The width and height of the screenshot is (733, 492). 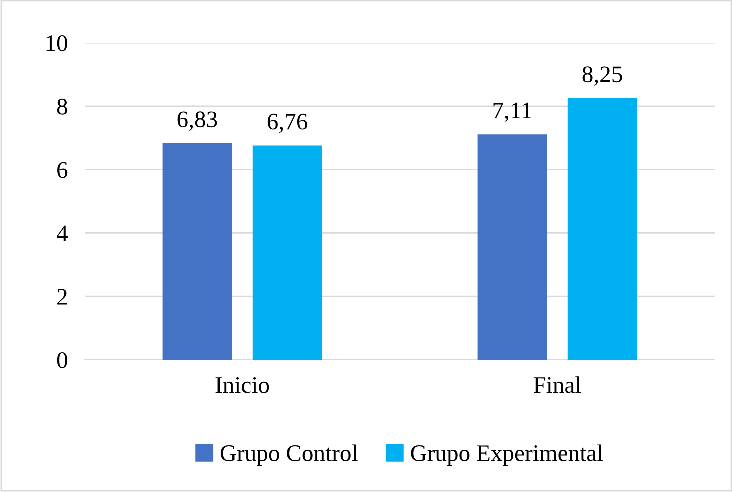 I want to click on data-label: 6,83, so click(x=198, y=121).